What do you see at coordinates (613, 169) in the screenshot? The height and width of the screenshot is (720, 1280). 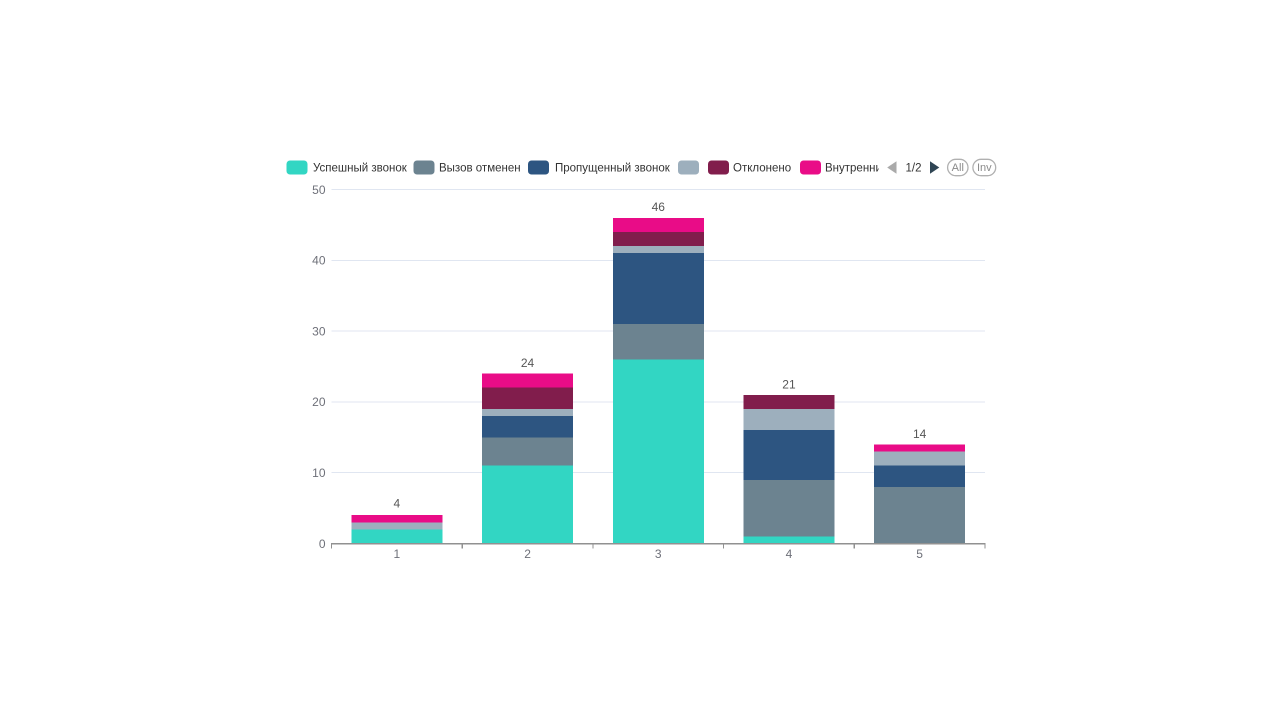 I see `svg-text: Пропущенный звонок` at bounding box center [613, 169].